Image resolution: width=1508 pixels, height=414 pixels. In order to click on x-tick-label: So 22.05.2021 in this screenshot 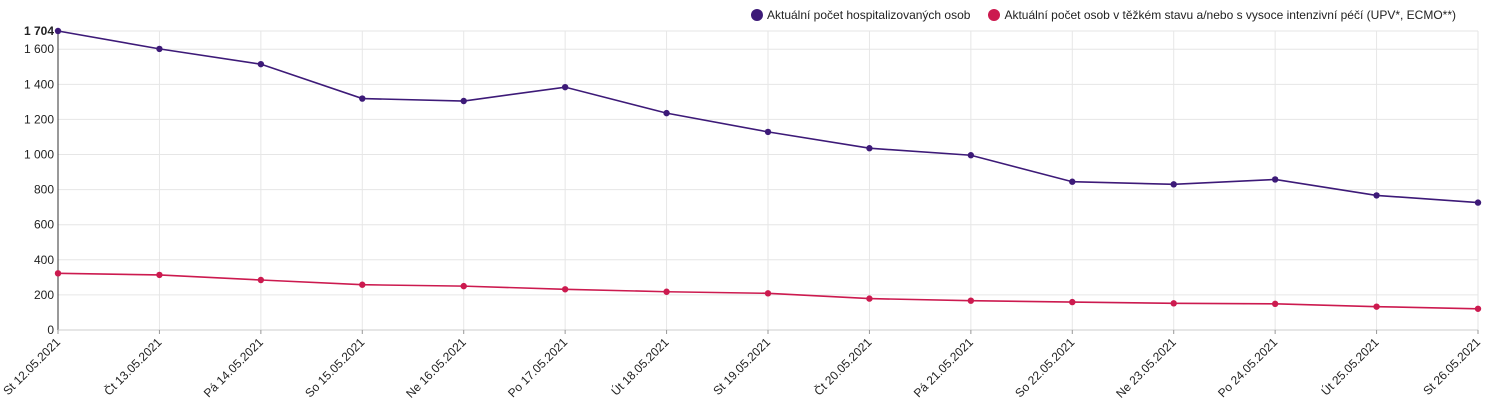, I will do `click(1044, 367)`.